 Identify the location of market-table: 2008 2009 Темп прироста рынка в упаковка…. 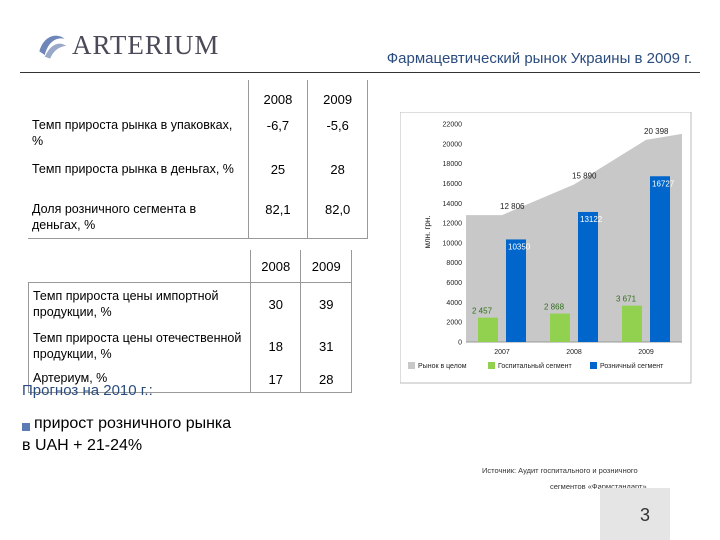
(198, 159).